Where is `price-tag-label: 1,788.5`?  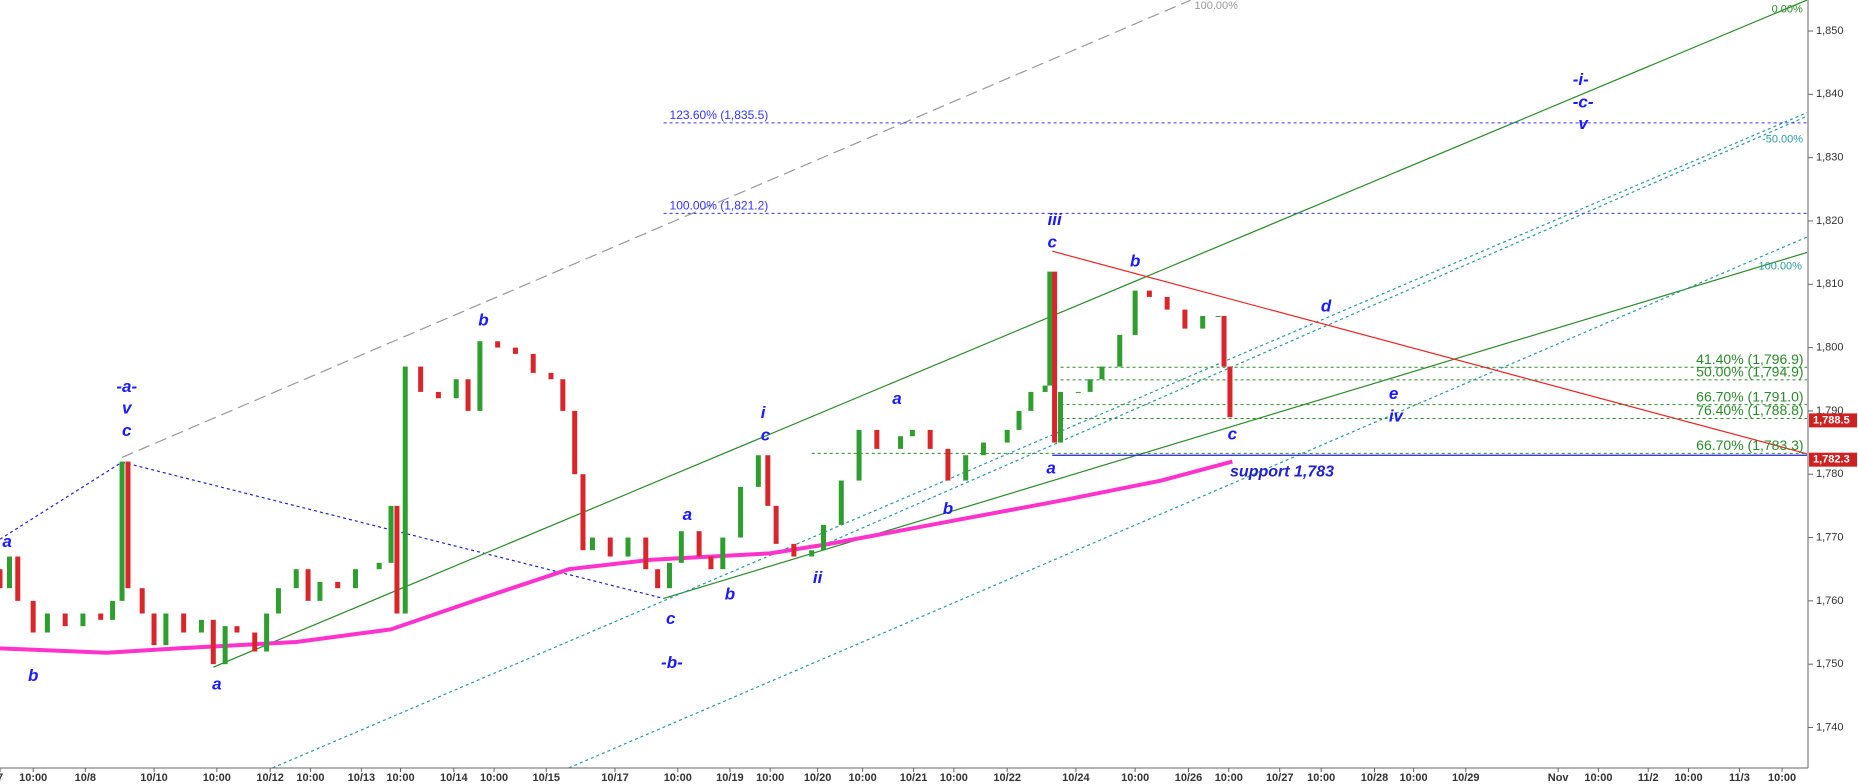 price-tag-label: 1,788.5 is located at coordinates (1831, 420).